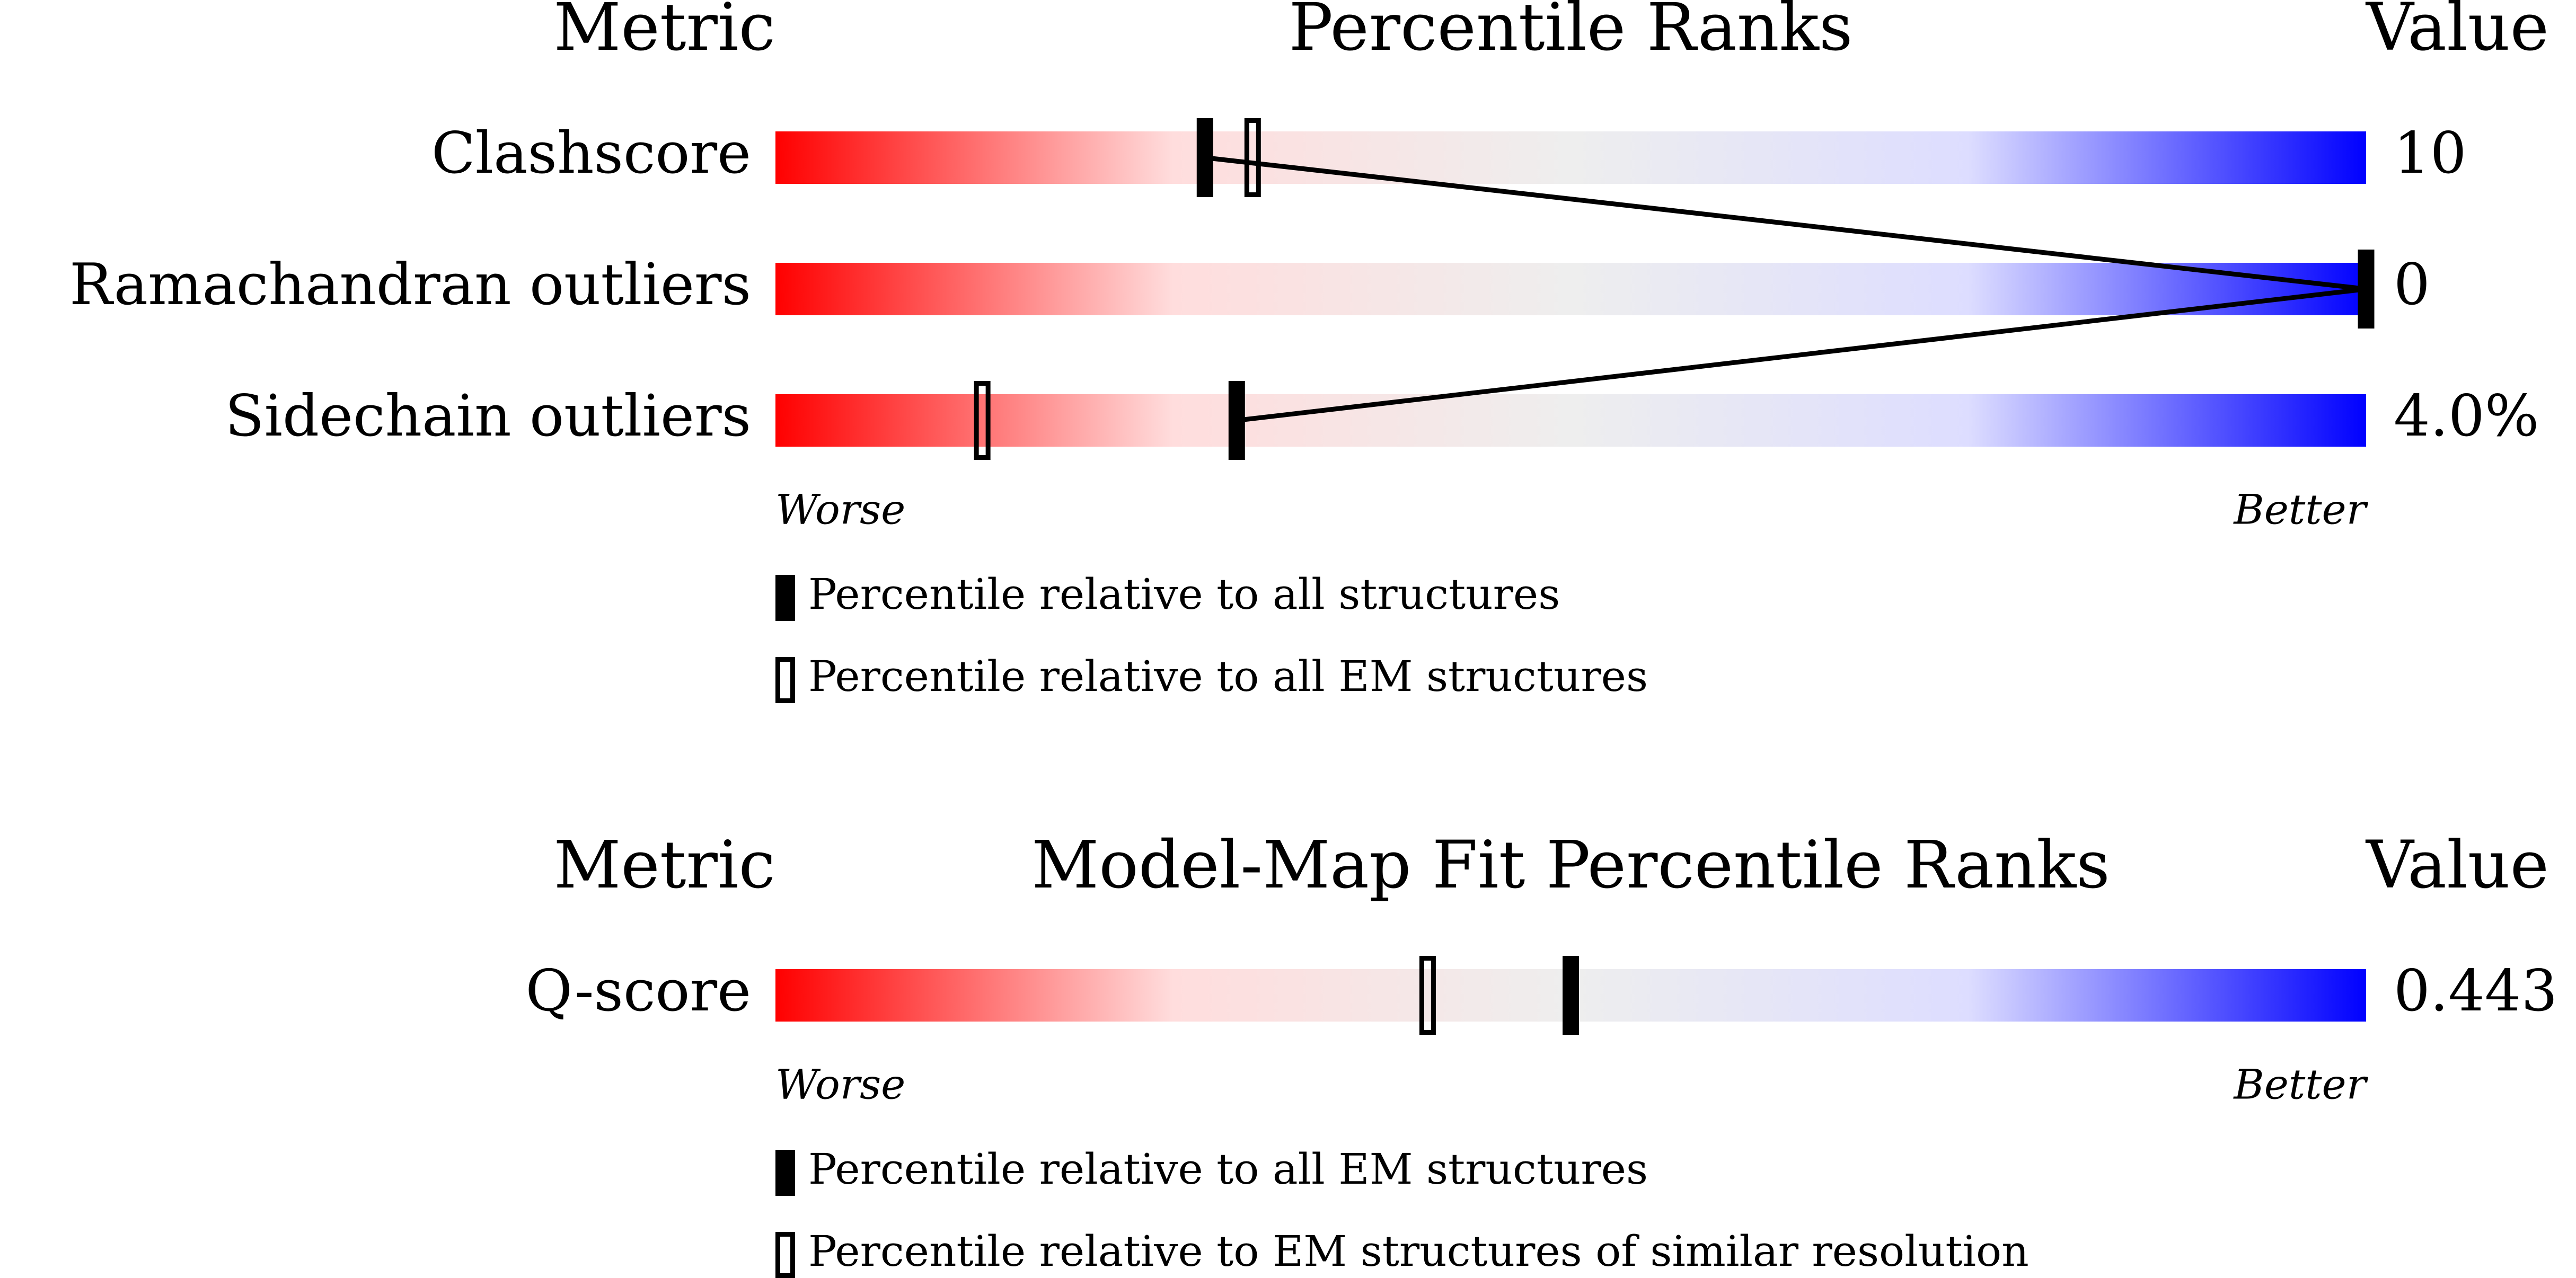  I want to click on chart-title: Percentile Ranks, so click(1571, 33).